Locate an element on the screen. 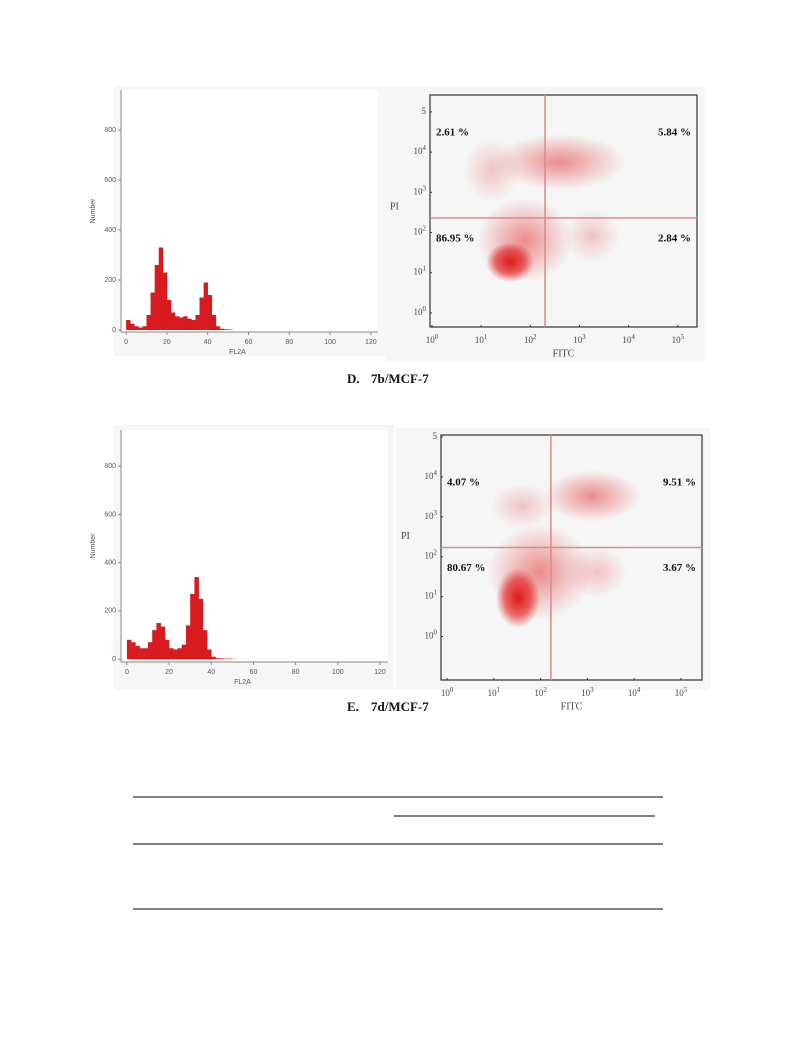 The image size is (793, 1057). x-axis-label: FITC is located at coordinates (572, 706).